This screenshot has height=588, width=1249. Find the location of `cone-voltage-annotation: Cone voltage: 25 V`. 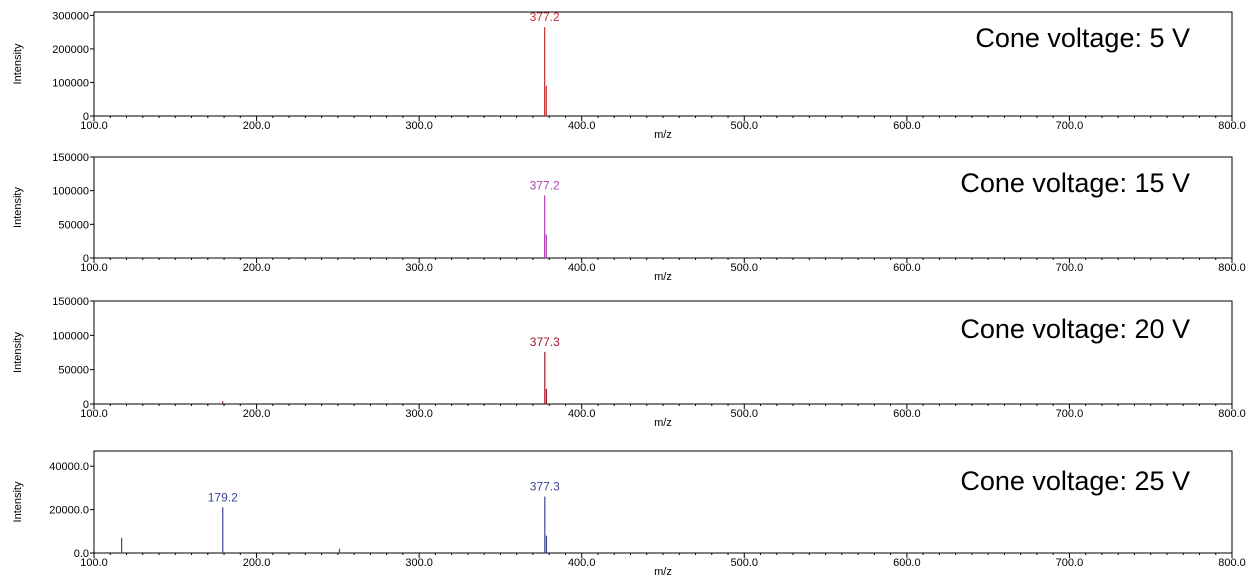

cone-voltage-annotation: Cone voltage: 25 V is located at coordinates (1075, 481).